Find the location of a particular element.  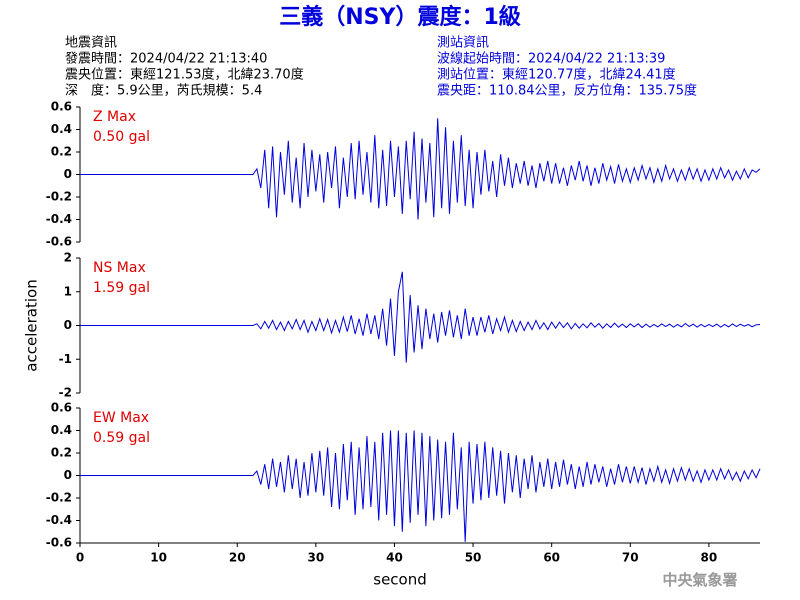

info-left: 震央位置：東經121.53度，北緯23.70度 is located at coordinates (184, 75).